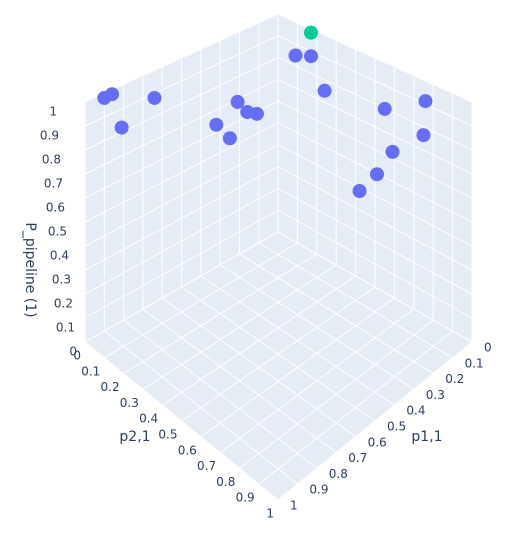  I want to click on z-tick-label: 0, so click(73, 352).